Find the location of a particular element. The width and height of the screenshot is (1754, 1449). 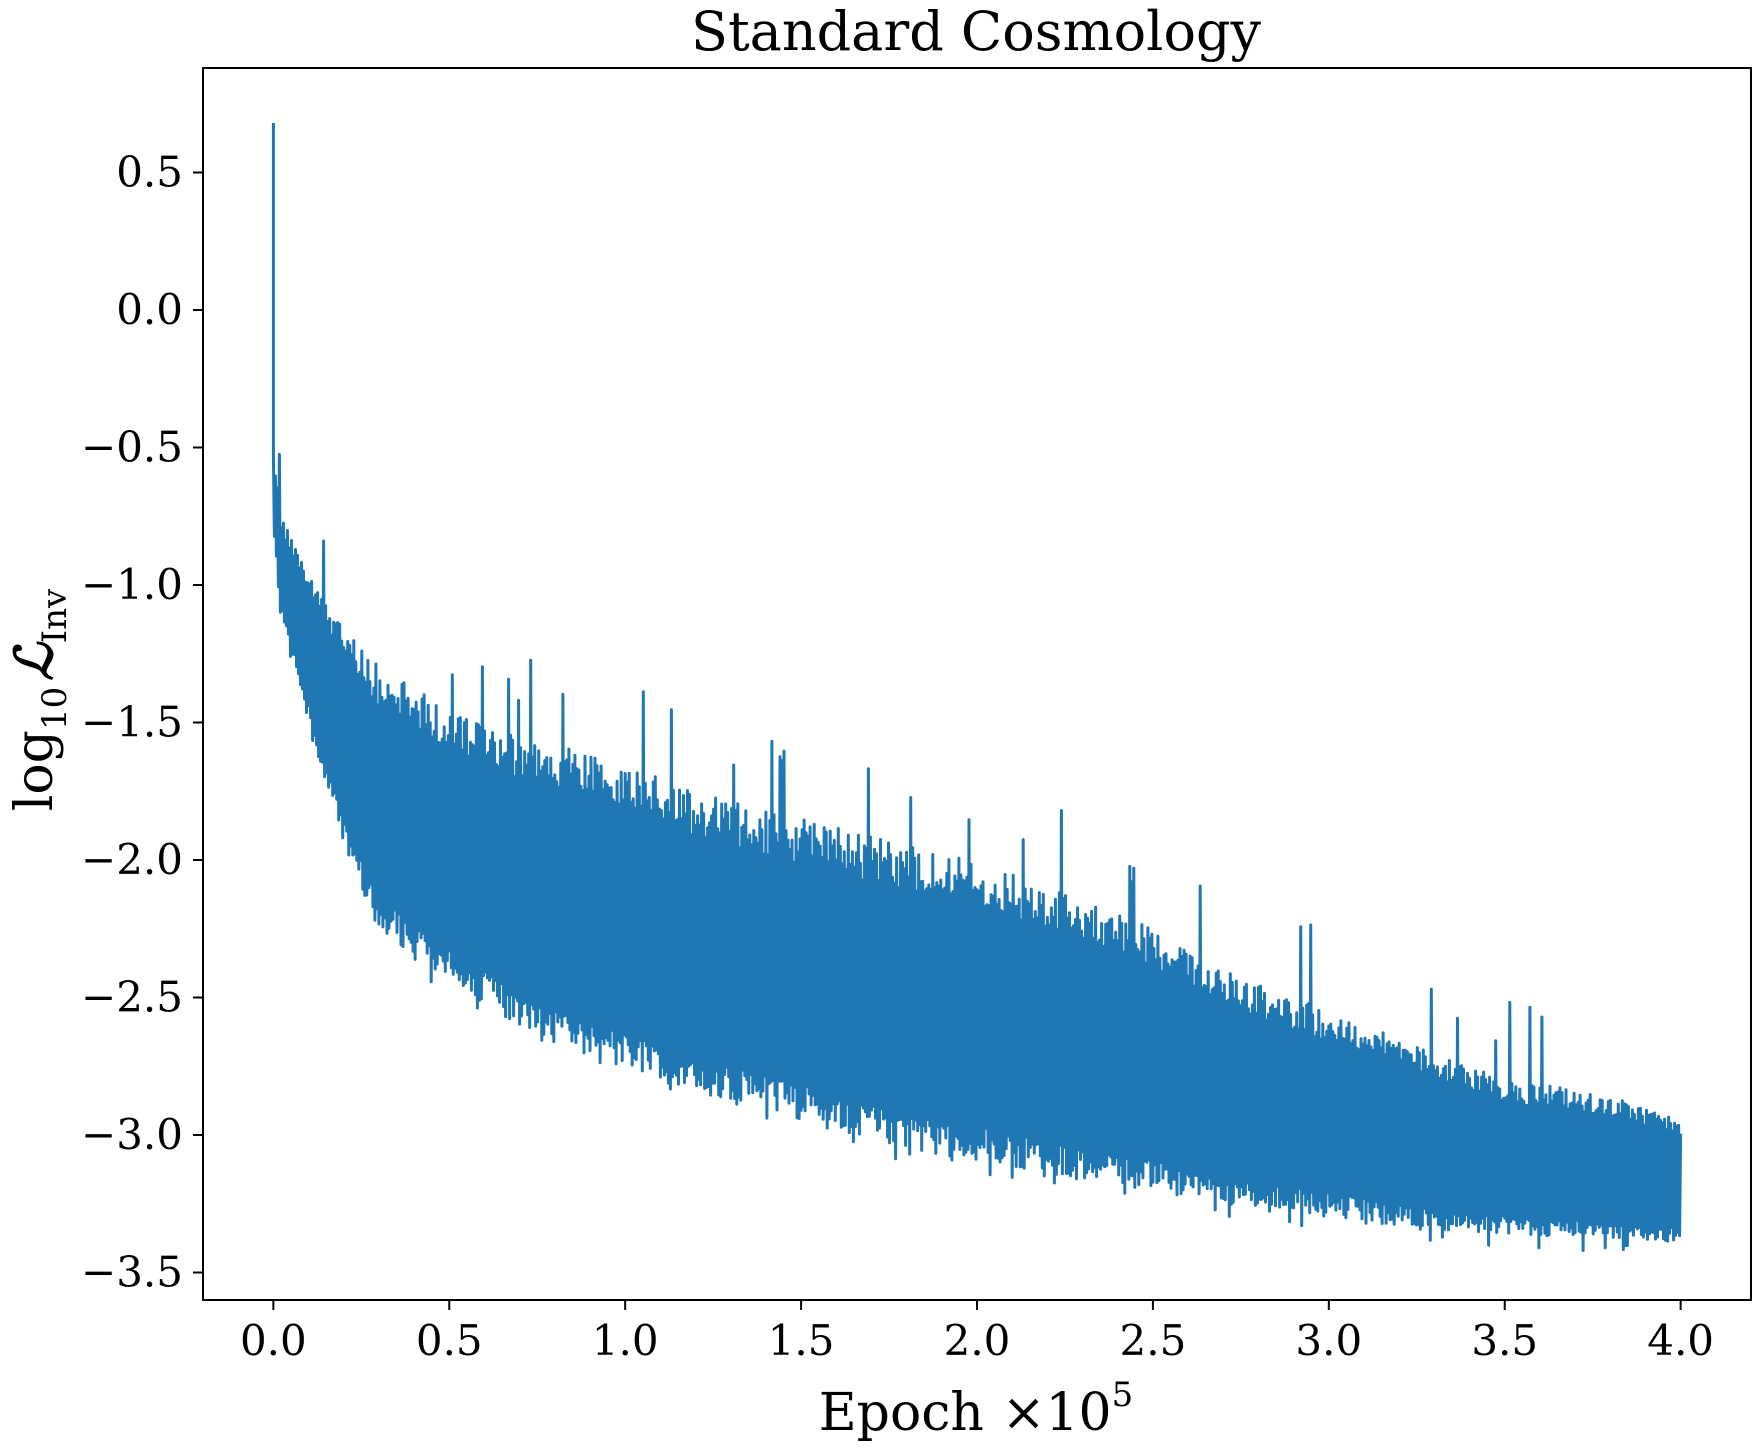

y-tick-label: −1.0 is located at coordinates (132, 584).